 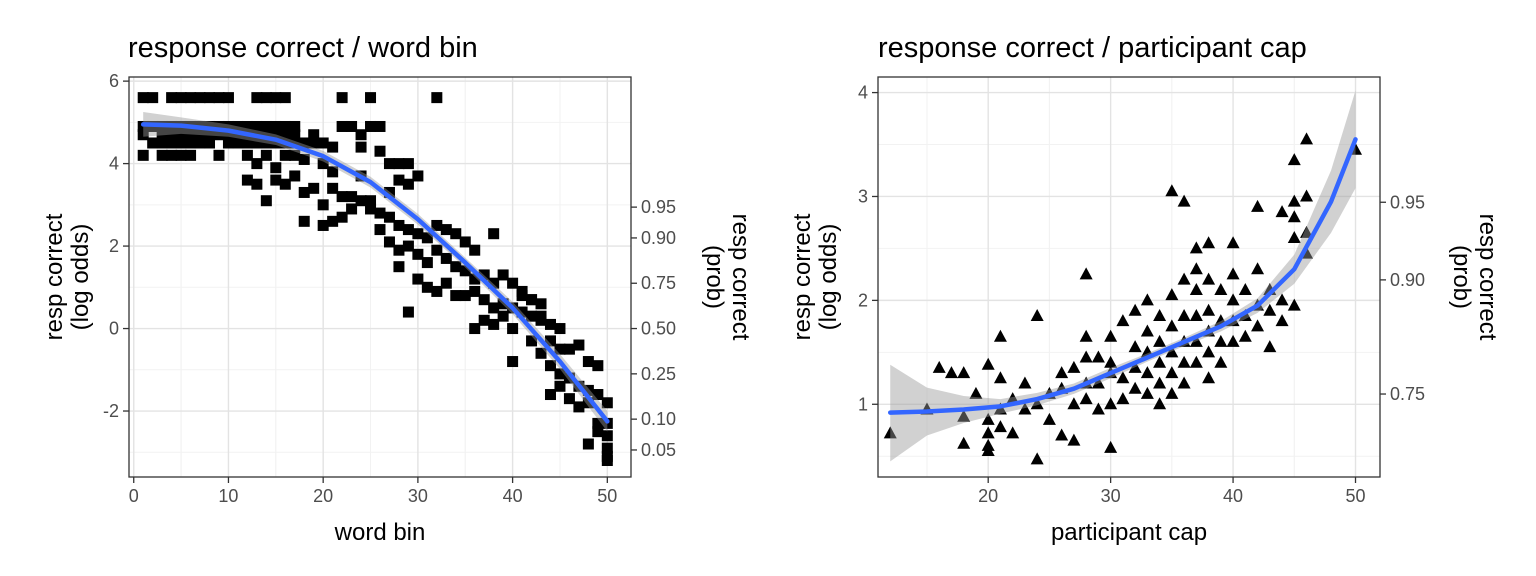 What do you see at coordinates (658, 329) in the screenshot?
I see `y-tick-label-right: 0.50` at bounding box center [658, 329].